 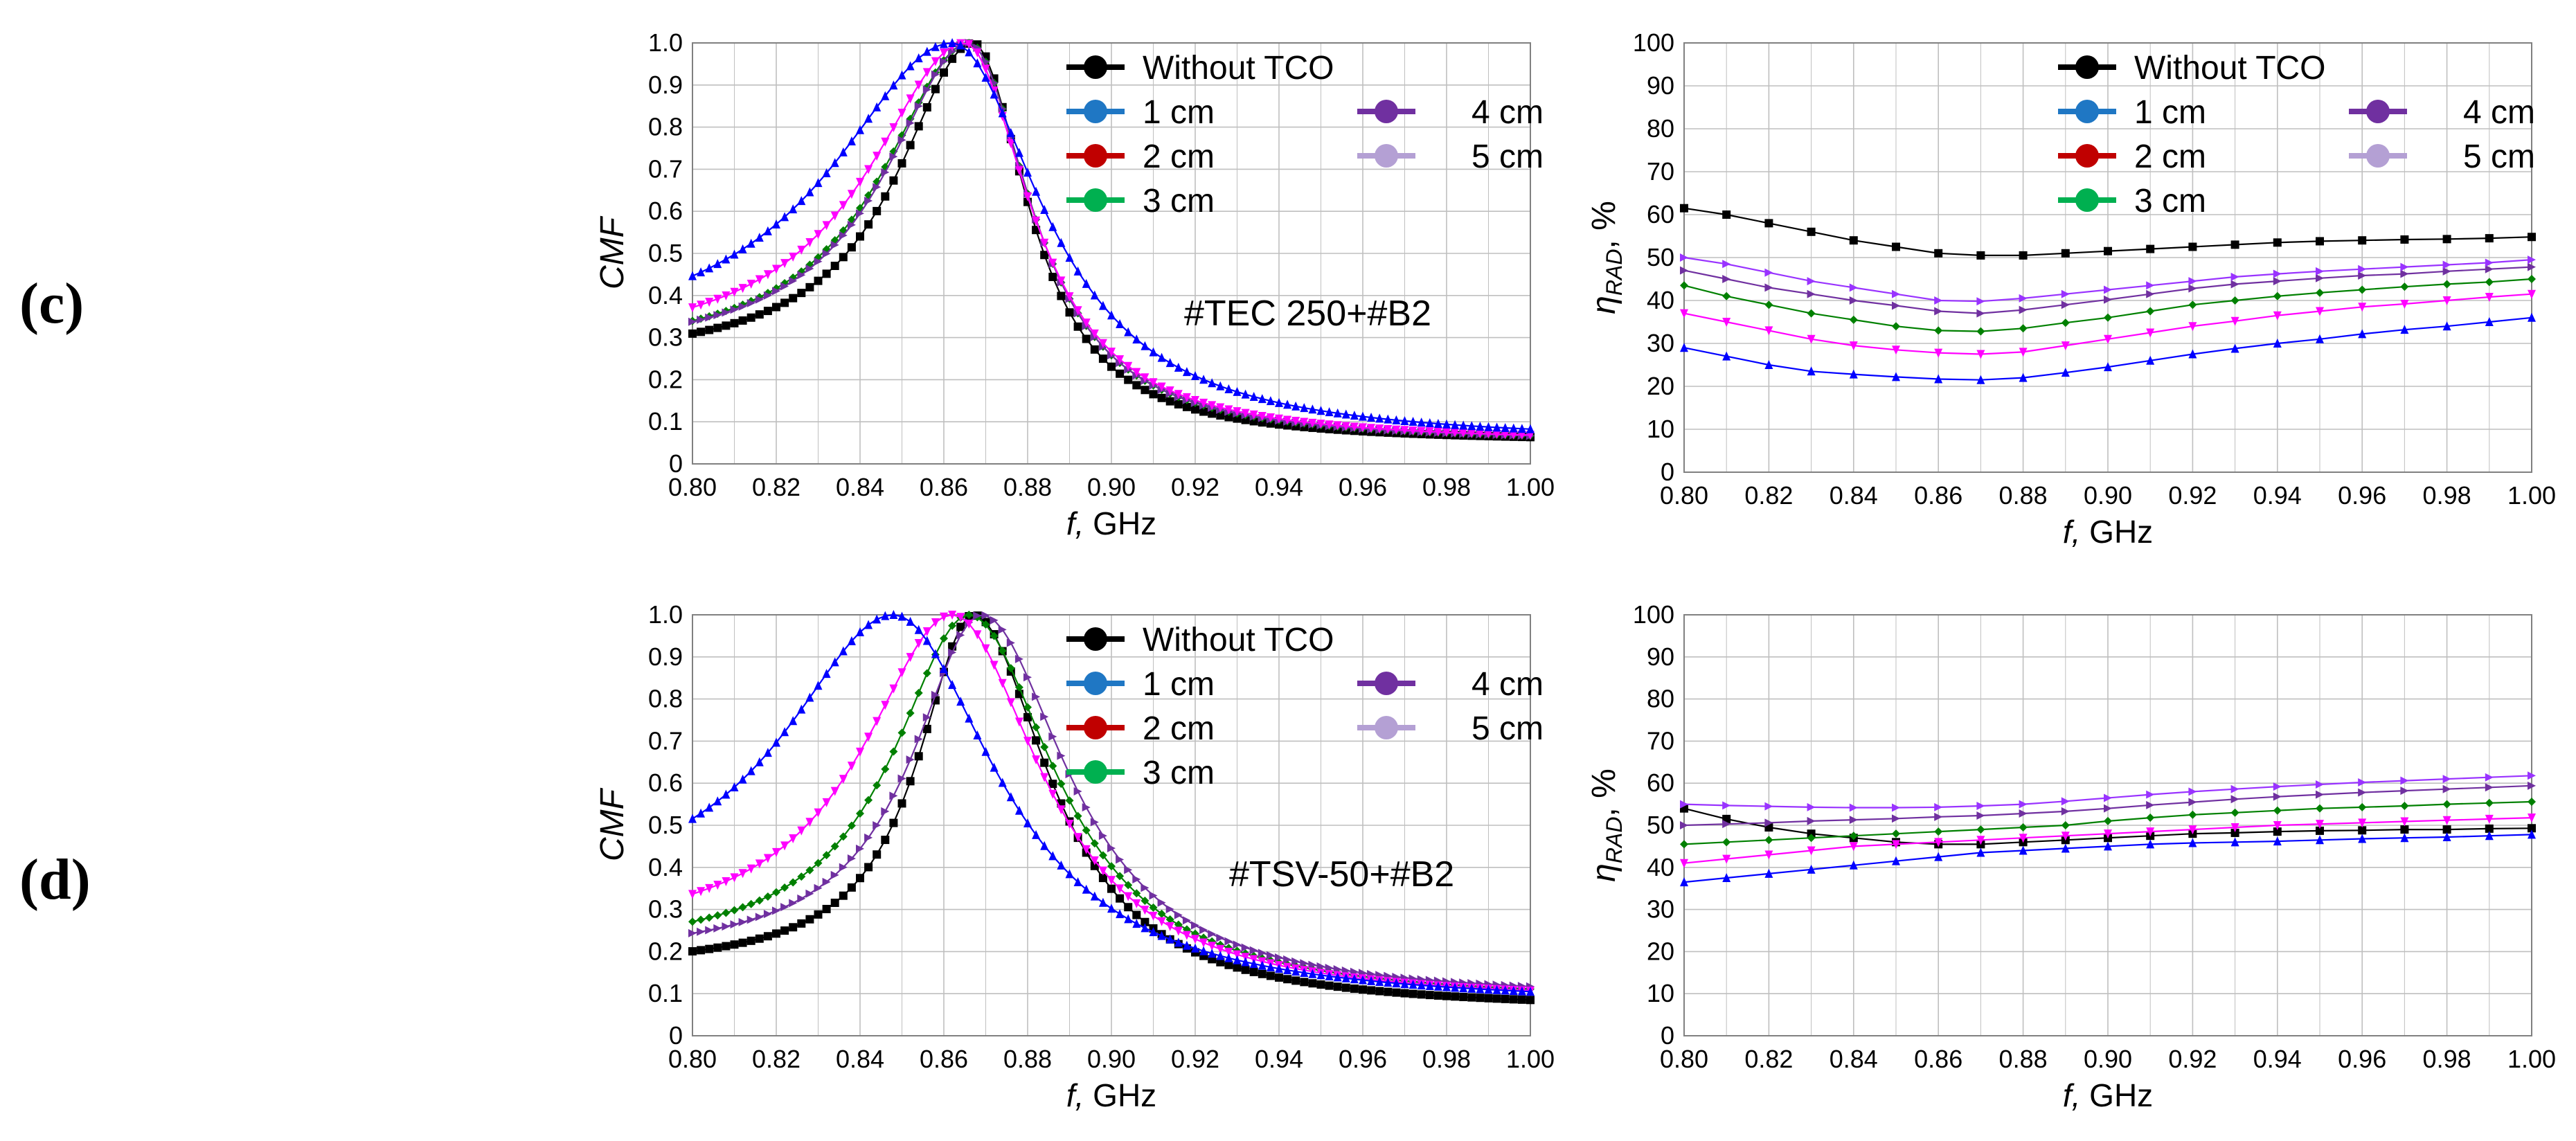 What do you see at coordinates (665, 295) in the screenshot?
I see `y-tick-label: 0.4` at bounding box center [665, 295].